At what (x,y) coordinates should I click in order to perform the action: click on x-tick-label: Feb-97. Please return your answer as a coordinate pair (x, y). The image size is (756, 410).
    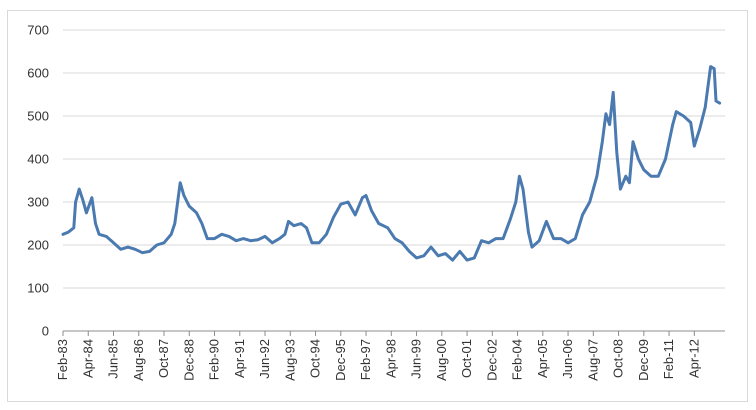
    Looking at the image, I should click on (365, 359).